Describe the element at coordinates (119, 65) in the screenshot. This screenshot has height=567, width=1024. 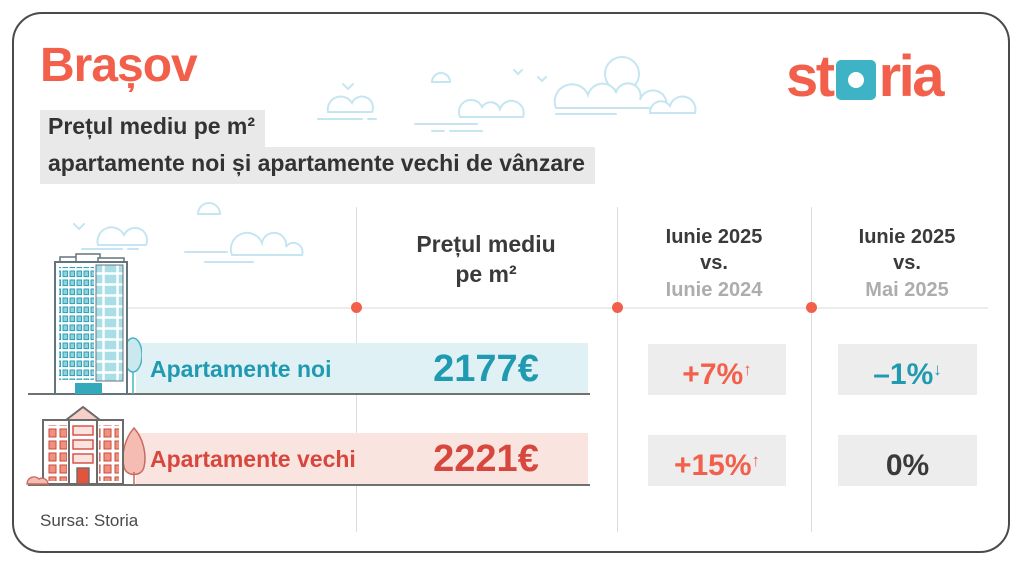
I see `page-title: Brașov` at that location.